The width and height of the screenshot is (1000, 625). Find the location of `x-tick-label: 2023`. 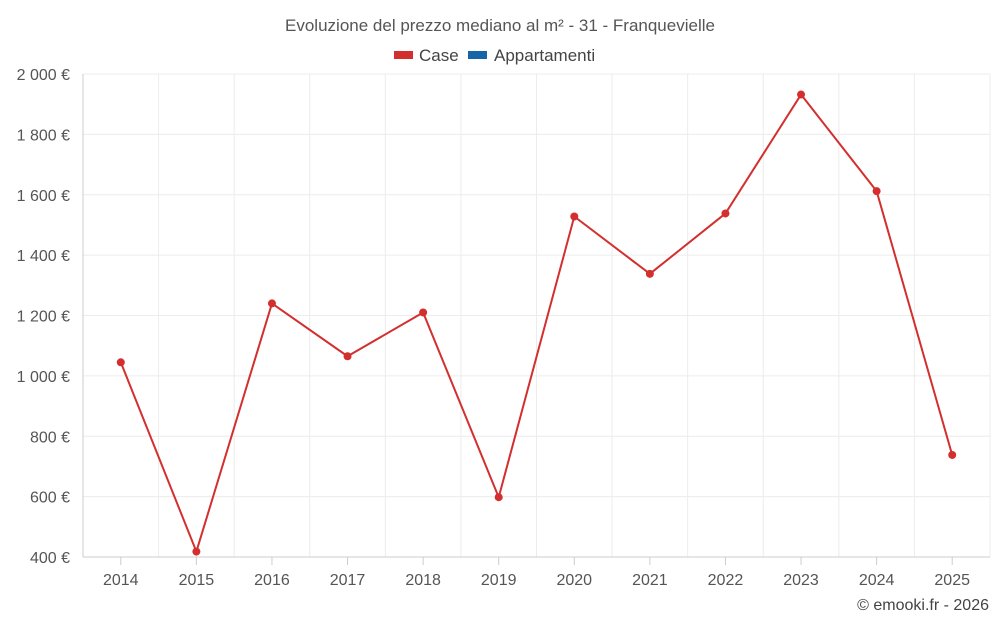

x-tick-label: 2023 is located at coordinates (801, 580).